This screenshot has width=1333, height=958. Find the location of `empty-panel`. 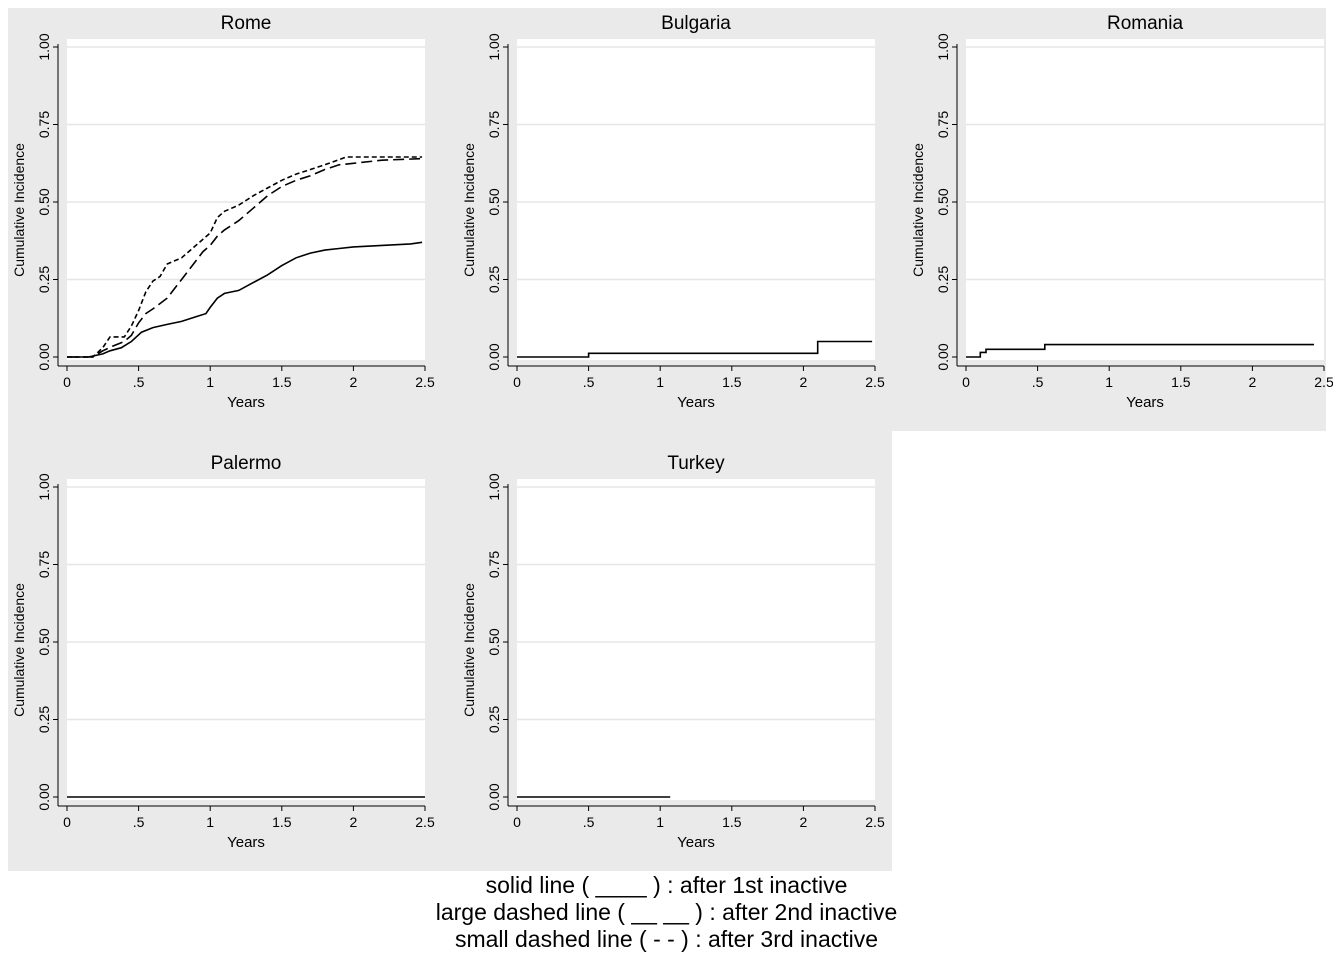

empty-panel is located at coordinates (1109, 651).